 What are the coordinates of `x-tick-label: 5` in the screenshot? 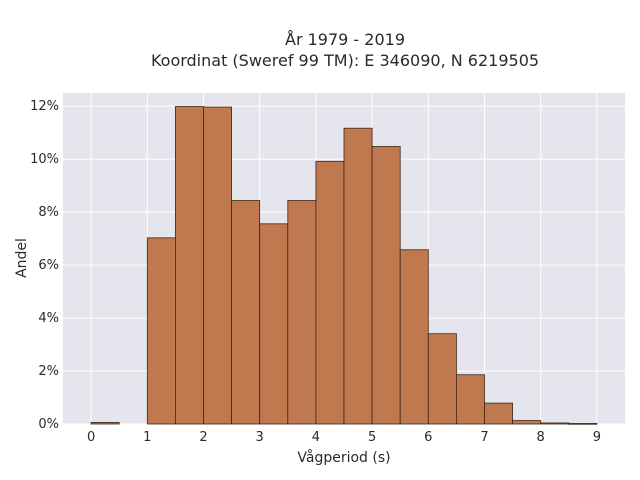 It's located at (372, 437).